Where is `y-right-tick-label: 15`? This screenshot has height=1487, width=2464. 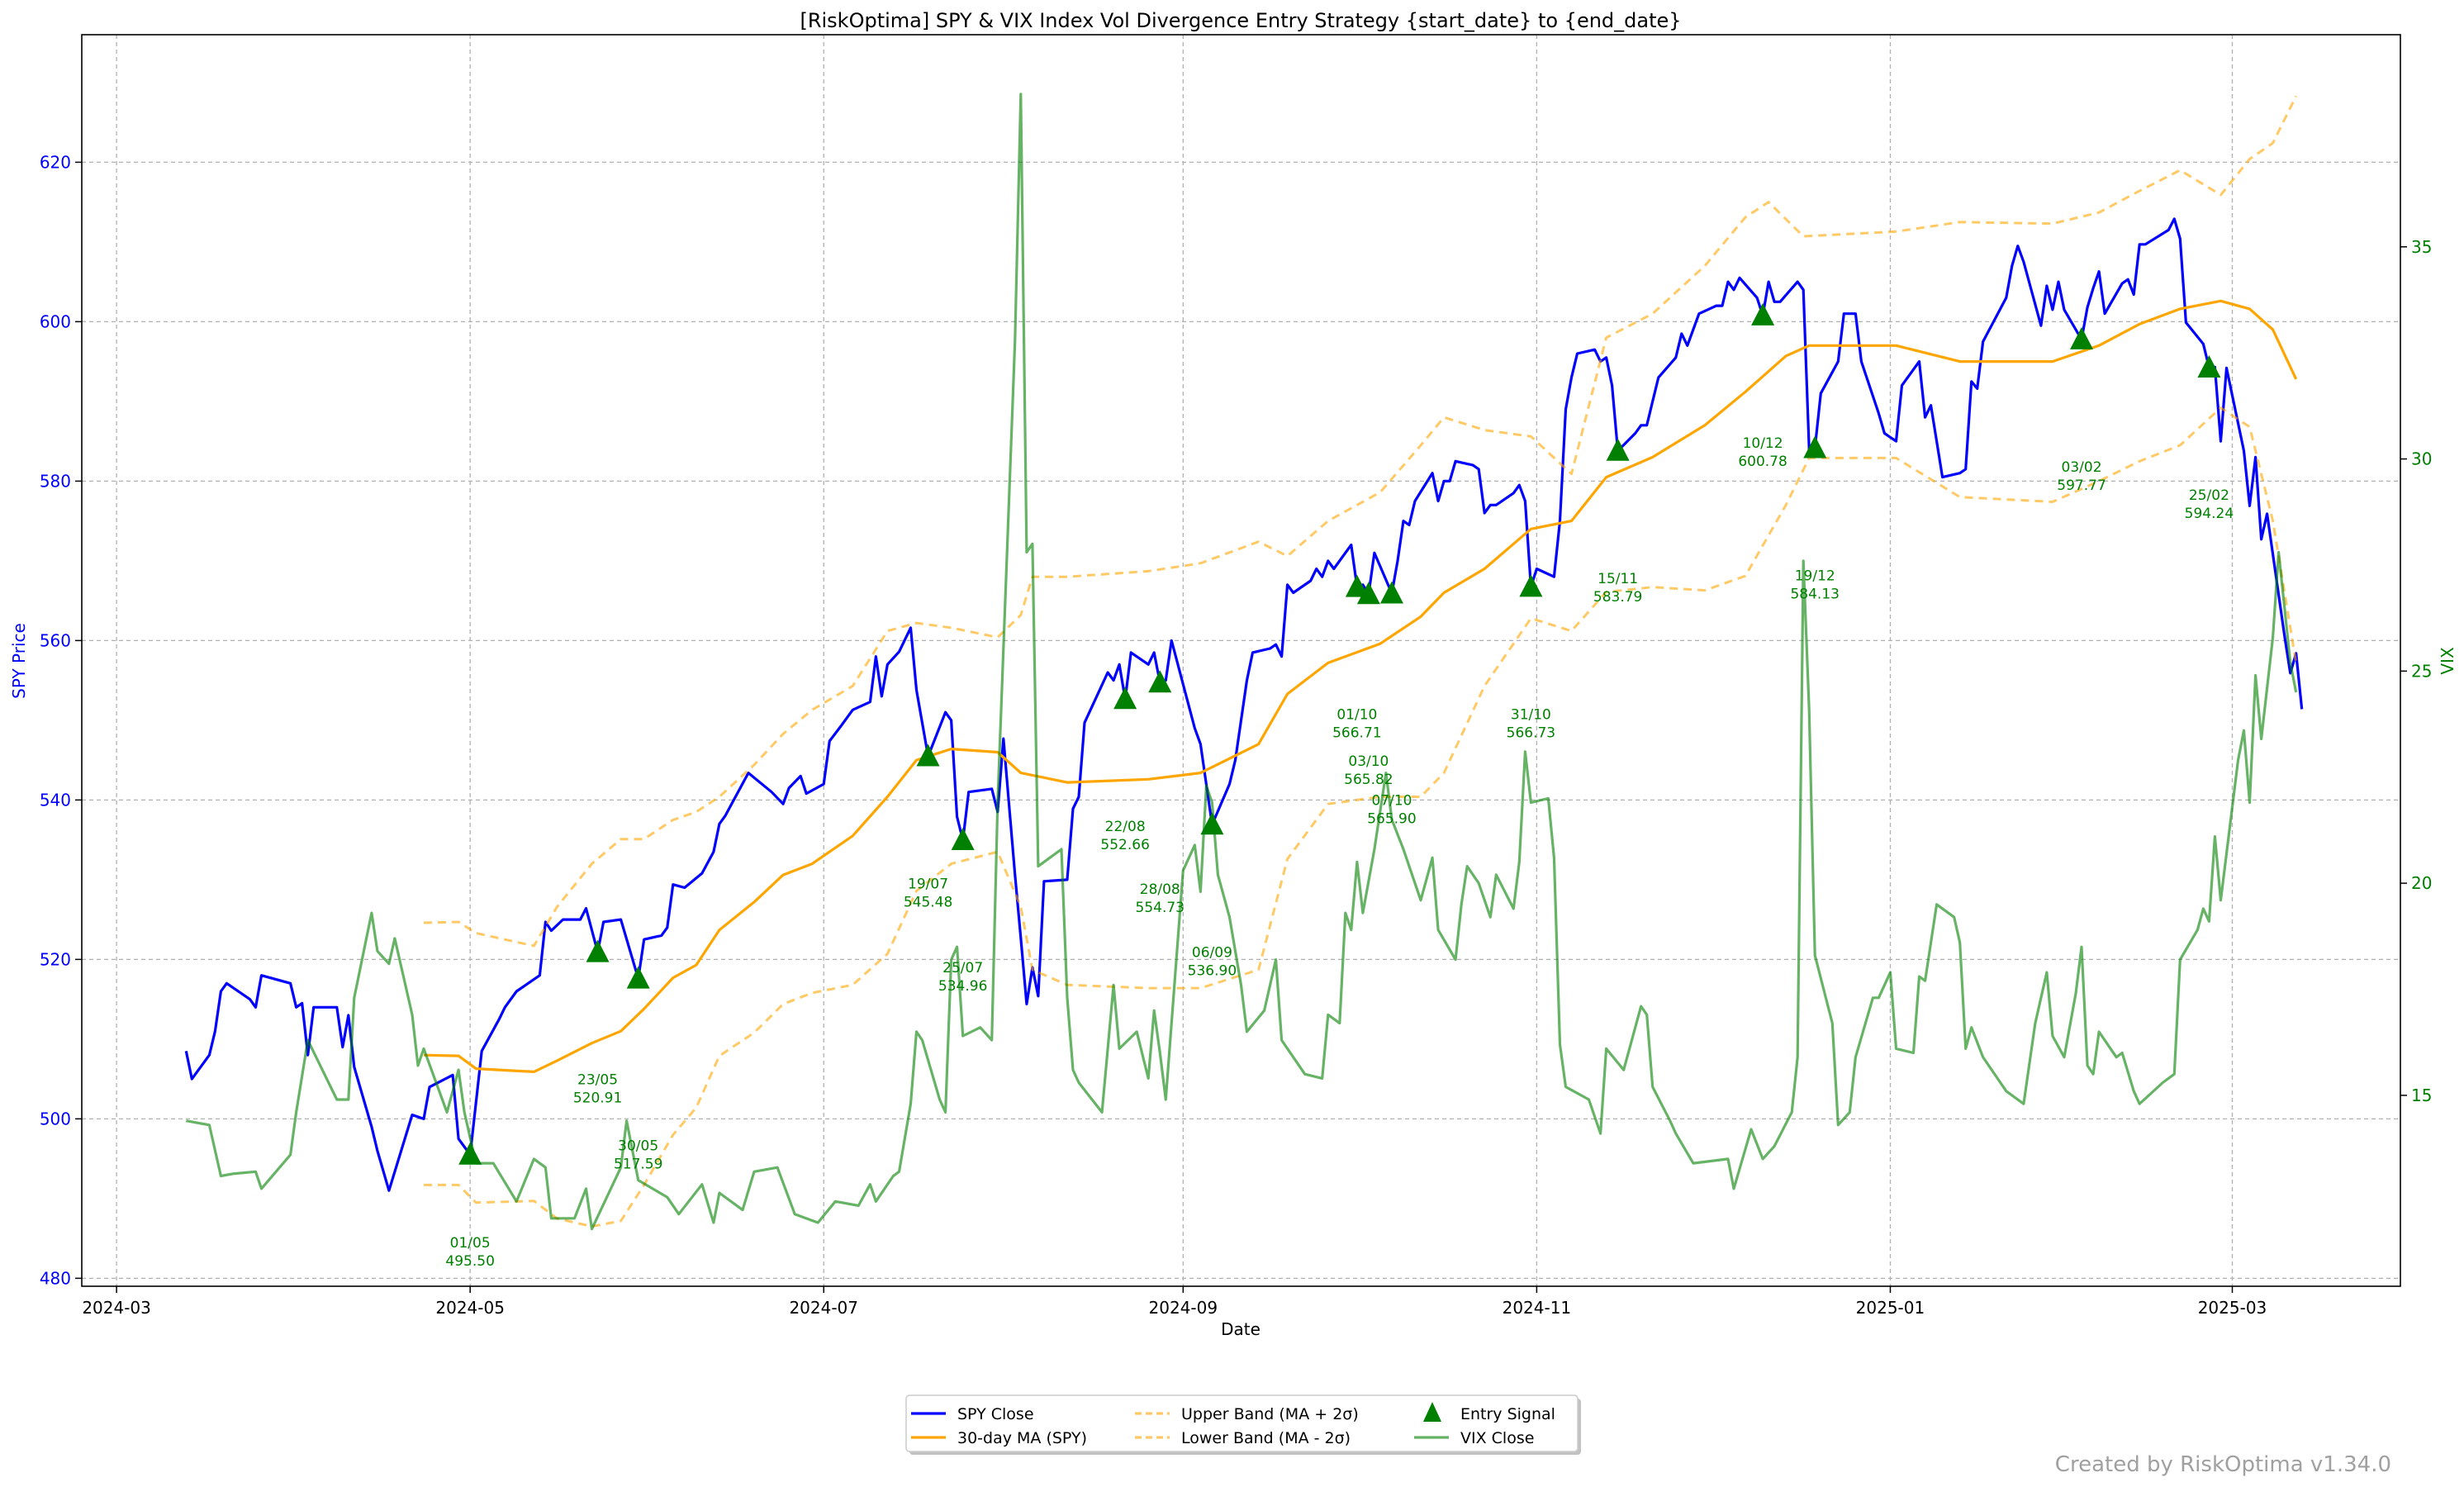
y-right-tick-label: 15 is located at coordinates (2421, 1095).